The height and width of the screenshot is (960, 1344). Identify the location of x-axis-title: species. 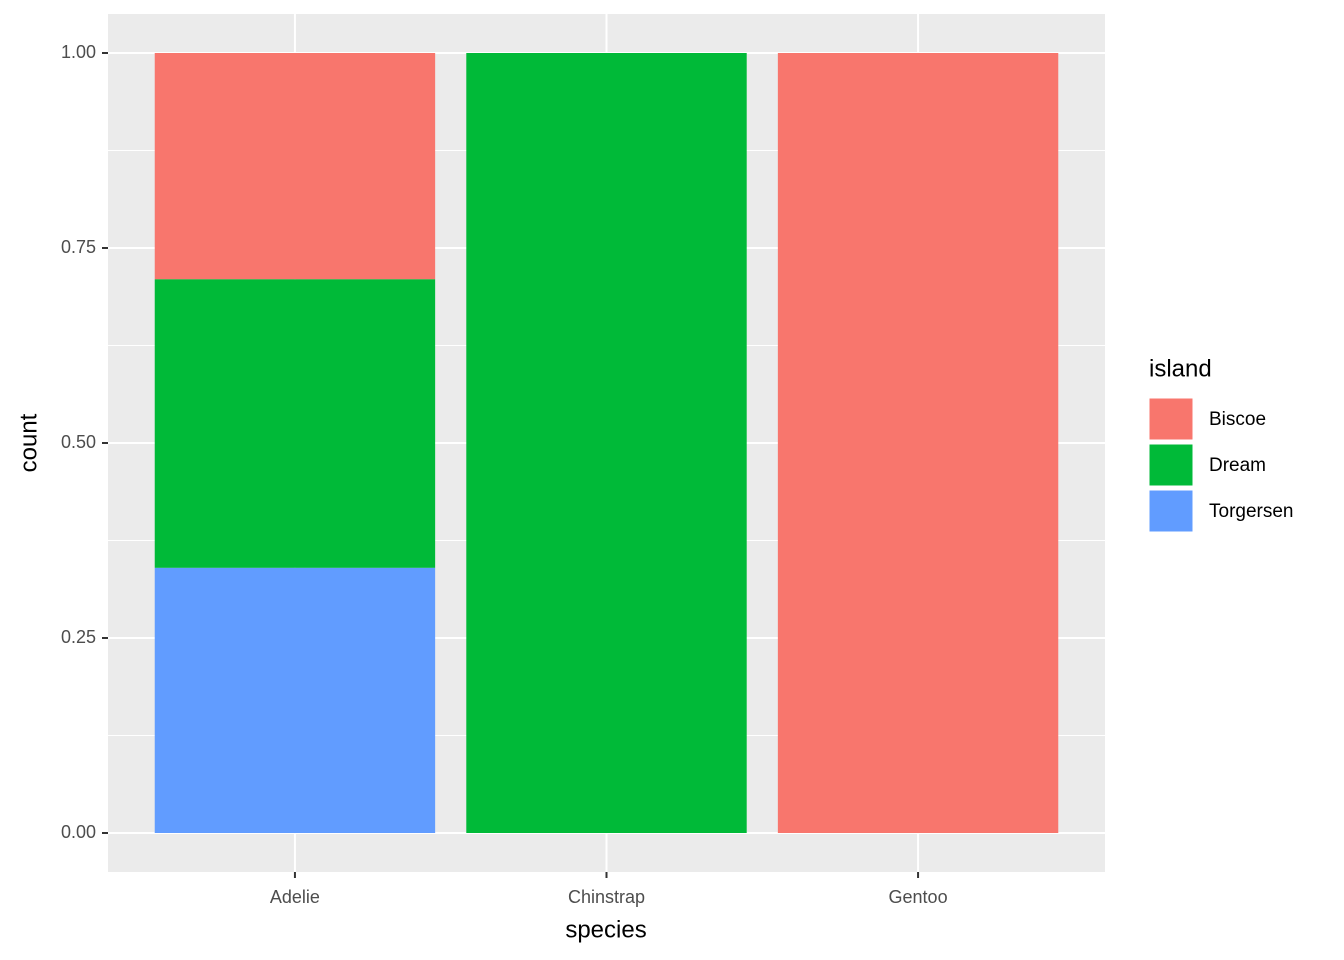
(605, 929).